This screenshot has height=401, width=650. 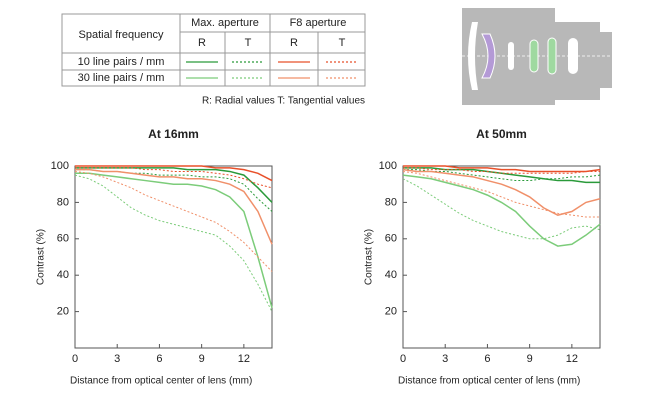 What do you see at coordinates (121, 35) in the screenshot?
I see `table-corner: Spatial frequency` at bounding box center [121, 35].